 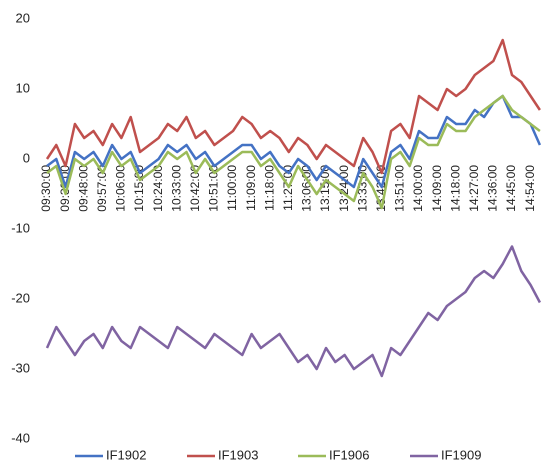 What do you see at coordinates (46, 188) in the screenshot?
I see `x-tick-label: 09:30:00` at bounding box center [46, 188].